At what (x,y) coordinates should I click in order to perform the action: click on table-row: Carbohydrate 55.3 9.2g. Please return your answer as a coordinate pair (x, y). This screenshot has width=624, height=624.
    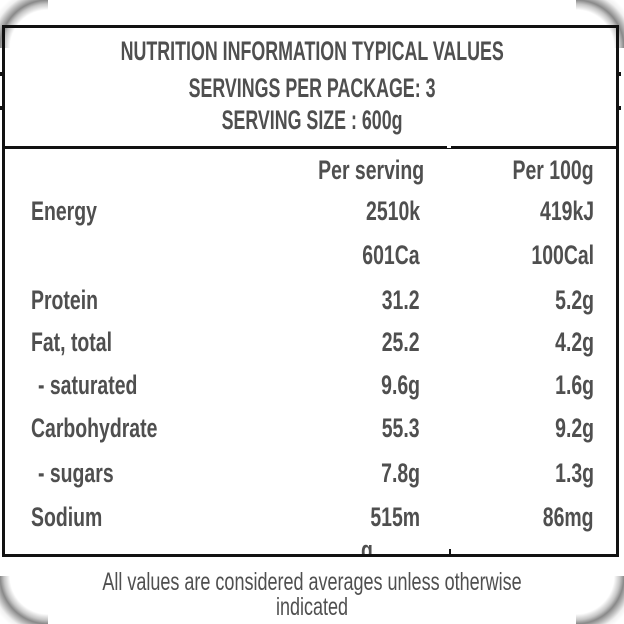
    Looking at the image, I should click on (312, 430).